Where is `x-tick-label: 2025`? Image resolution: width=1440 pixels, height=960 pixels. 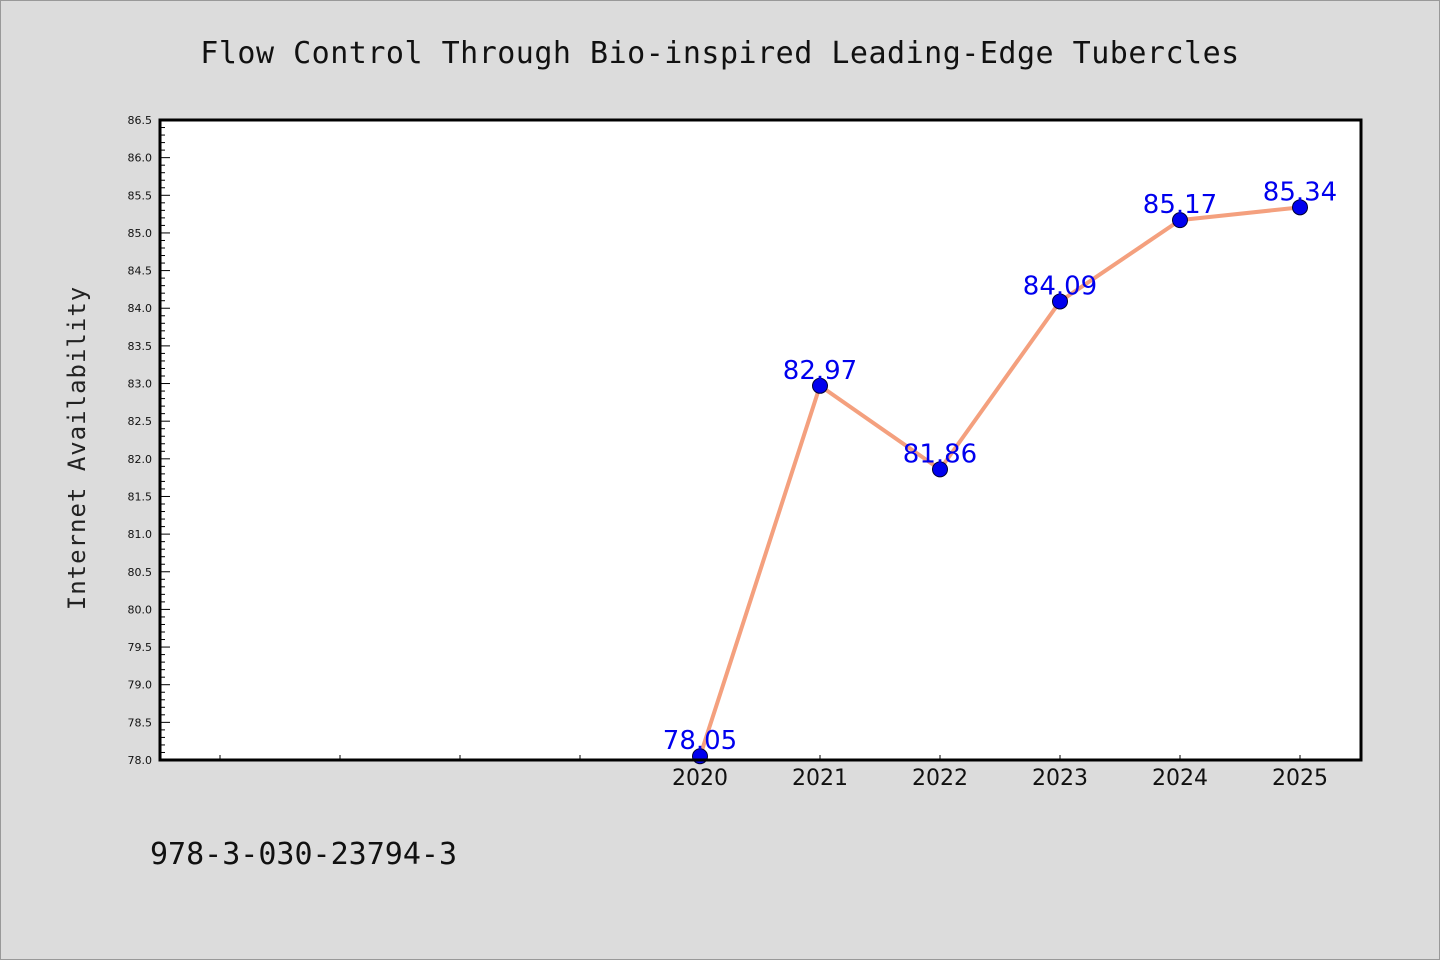 x-tick-label: 2025 is located at coordinates (1300, 778).